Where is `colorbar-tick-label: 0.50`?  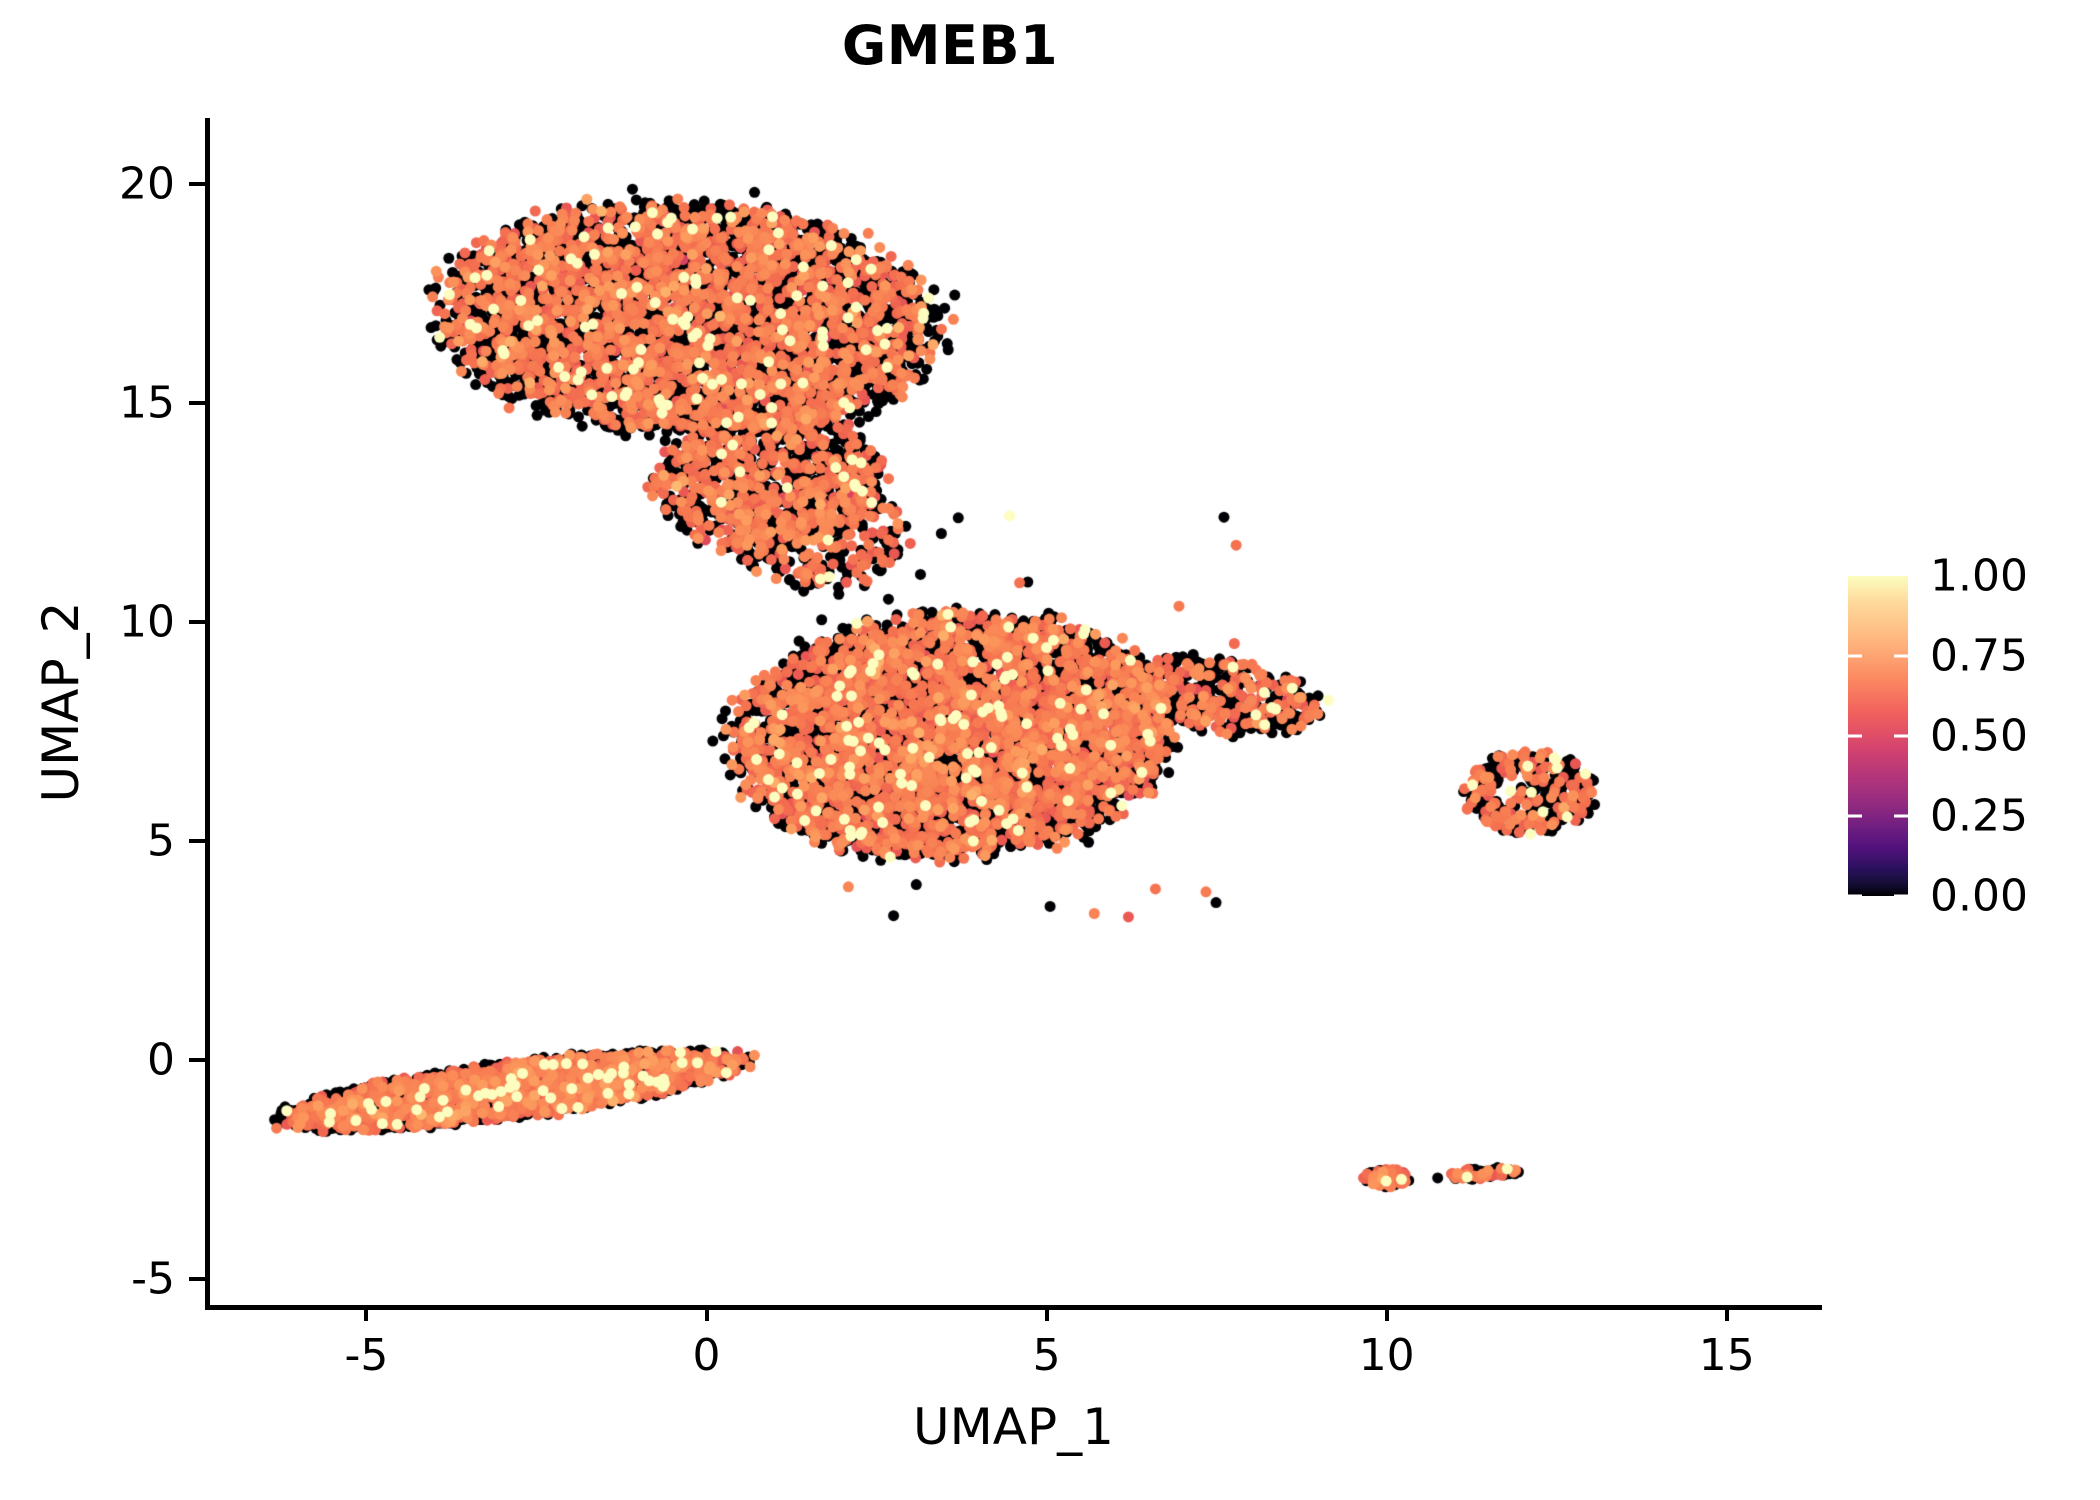
colorbar-tick-label: 0.50 is located at coordinates (1979, 736).